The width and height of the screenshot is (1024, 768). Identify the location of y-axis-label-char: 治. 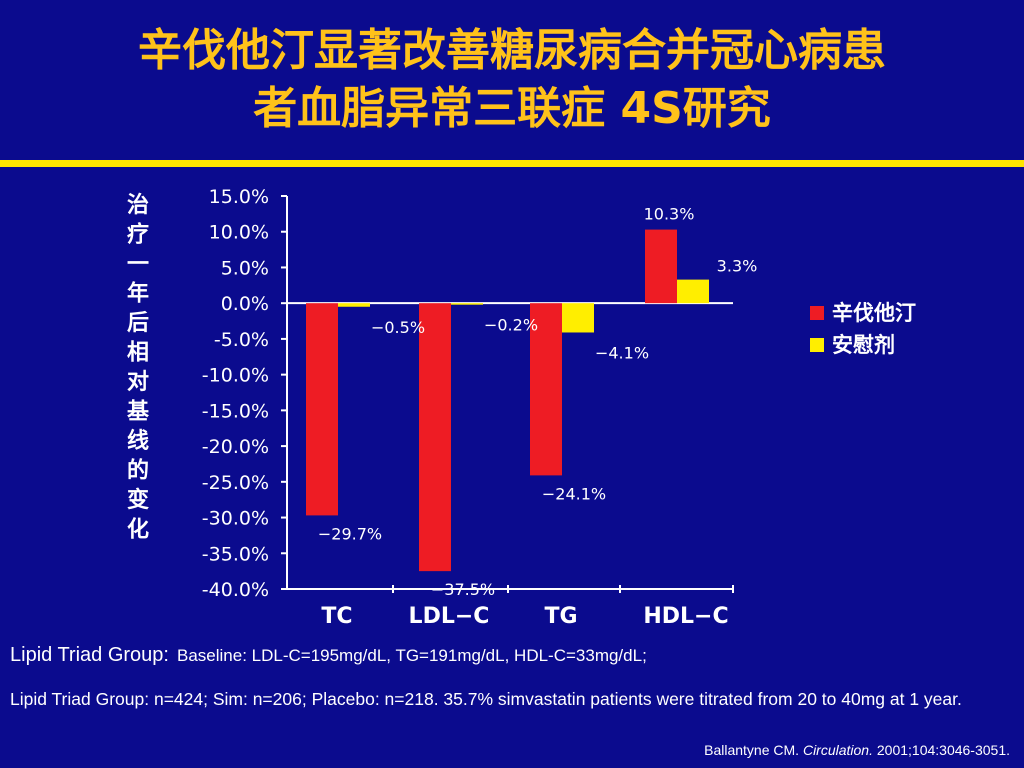
(138, 205).